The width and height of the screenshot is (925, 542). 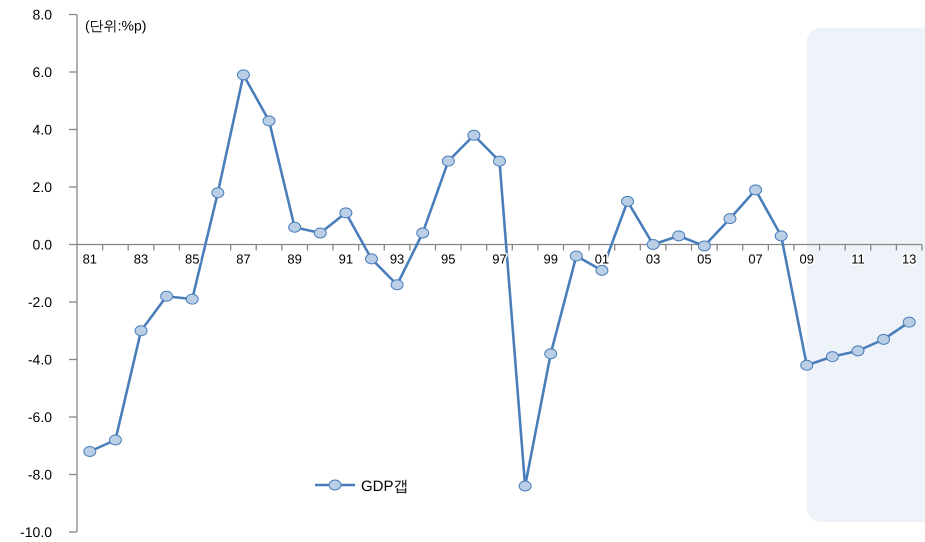 I want to click on ylabel: (단위:%p), so click(x=115, y=26).